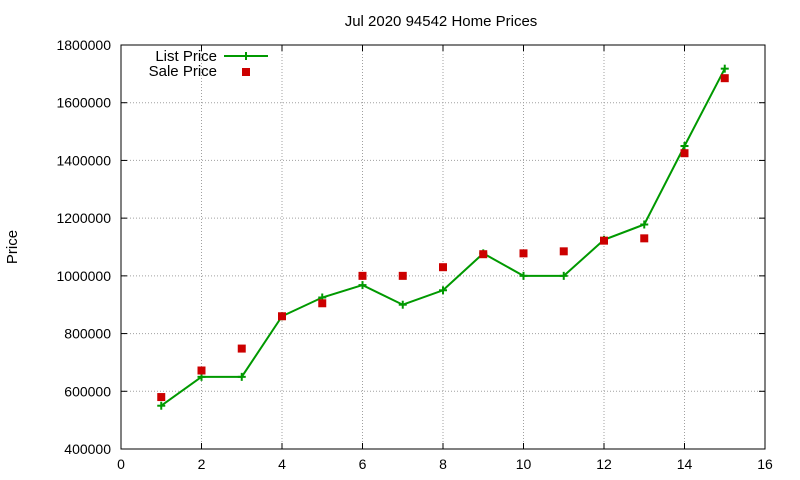 Image resolution: width=800 pixels, height=480 pixels. I want to click on y-axis-title: Price, so click(12, 247).